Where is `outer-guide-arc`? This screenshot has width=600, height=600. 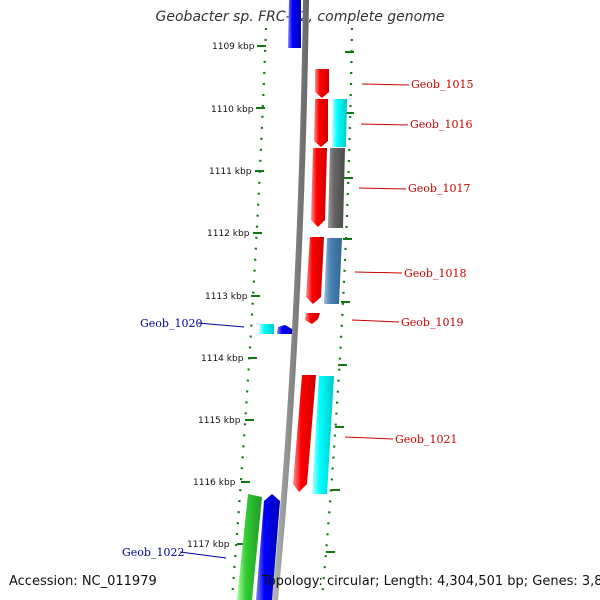 outer-guide-arc is located at coordinates (337, 313).